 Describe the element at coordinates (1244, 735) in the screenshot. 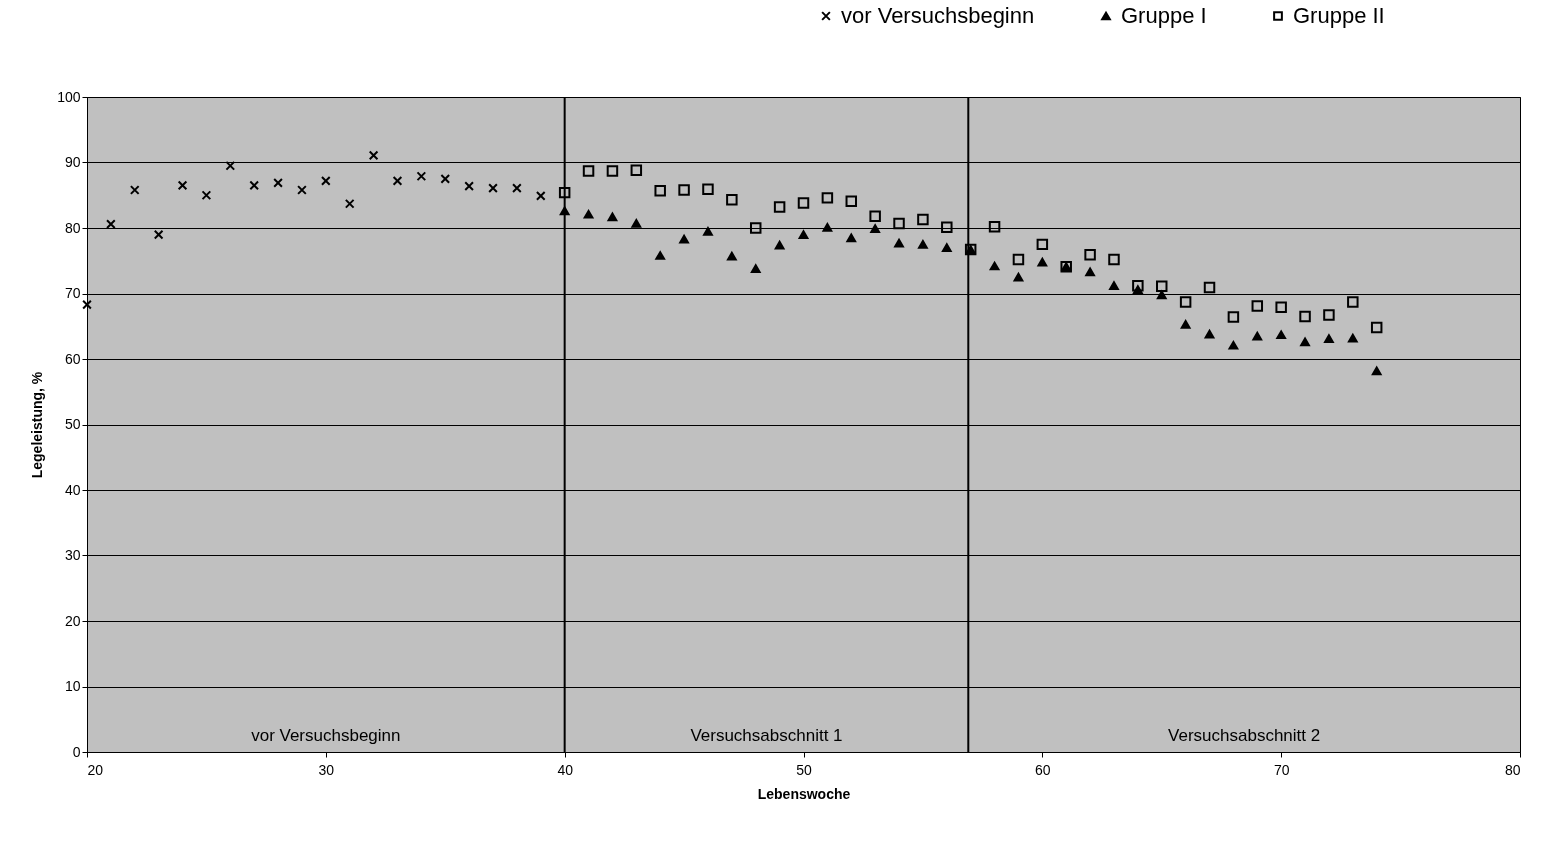

I see `annotation: Versuchsabschnitt 2` at that location.